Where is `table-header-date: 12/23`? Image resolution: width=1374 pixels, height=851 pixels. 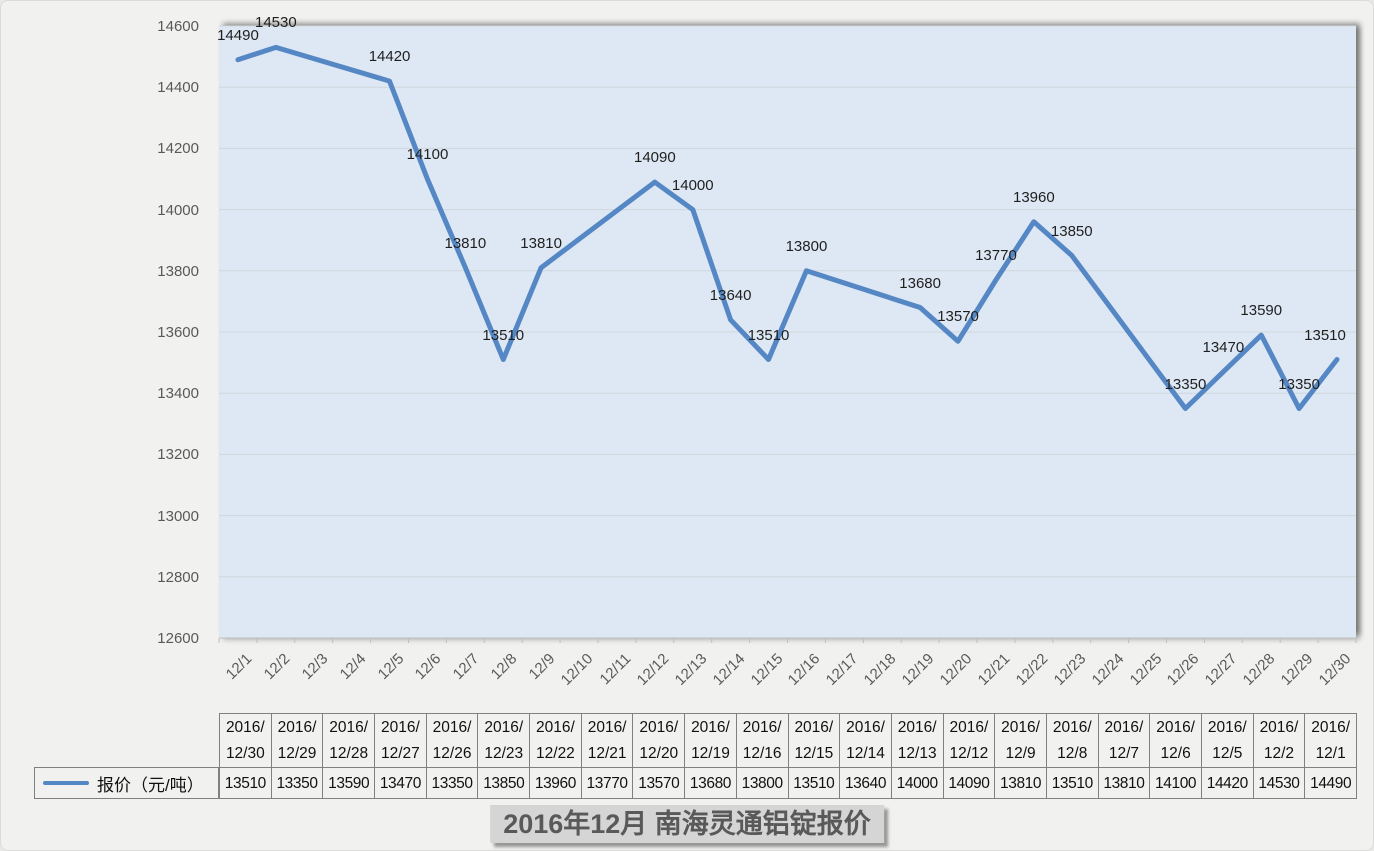
table-header-date: 12/23 is located at coordinates (504, 753).